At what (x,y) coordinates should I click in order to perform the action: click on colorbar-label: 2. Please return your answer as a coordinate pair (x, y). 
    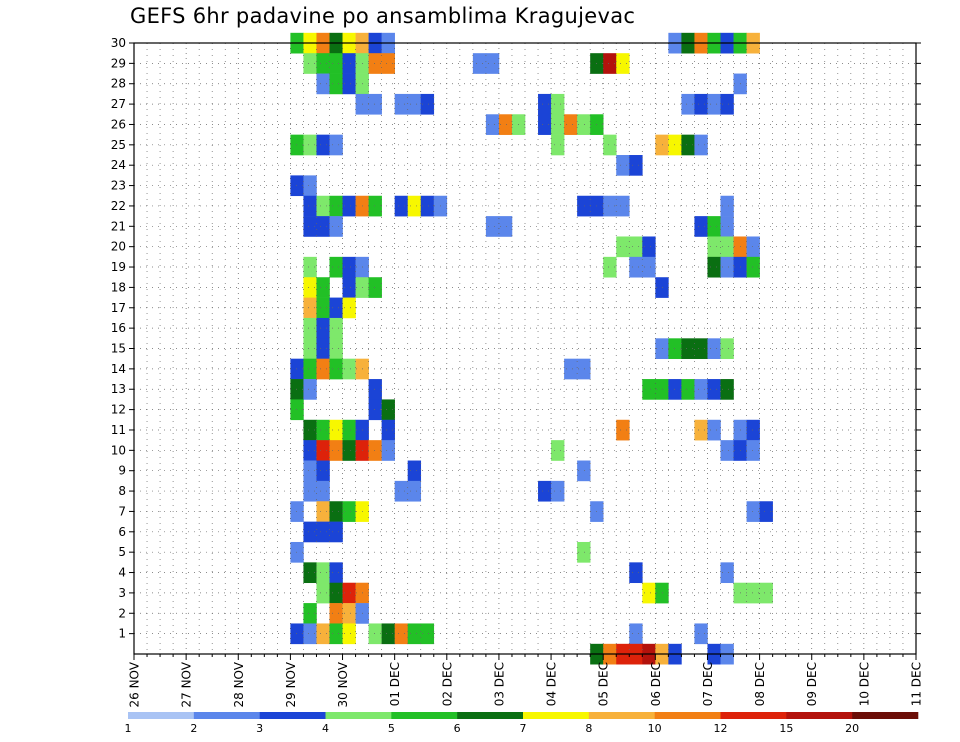
    Looking at the image, I should click on (193, 728).